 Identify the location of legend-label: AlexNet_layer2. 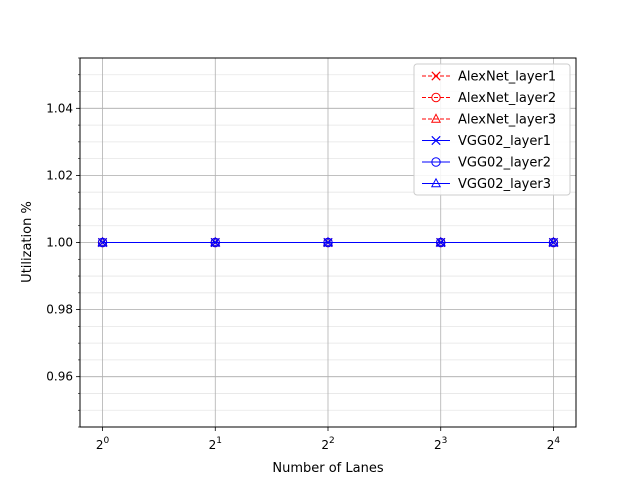
(507, 98).